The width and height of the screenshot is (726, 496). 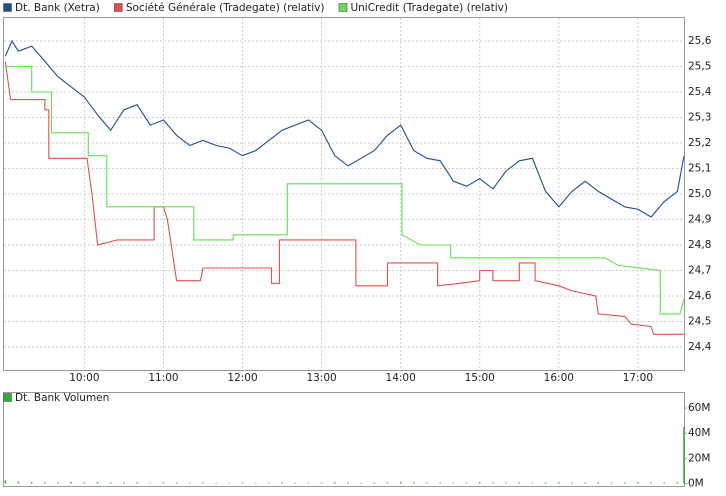 What do you see at coordinates (700, 347) in the screenshot?
I see `y-tick-label: 24,4` at bounding box center [700, 347].